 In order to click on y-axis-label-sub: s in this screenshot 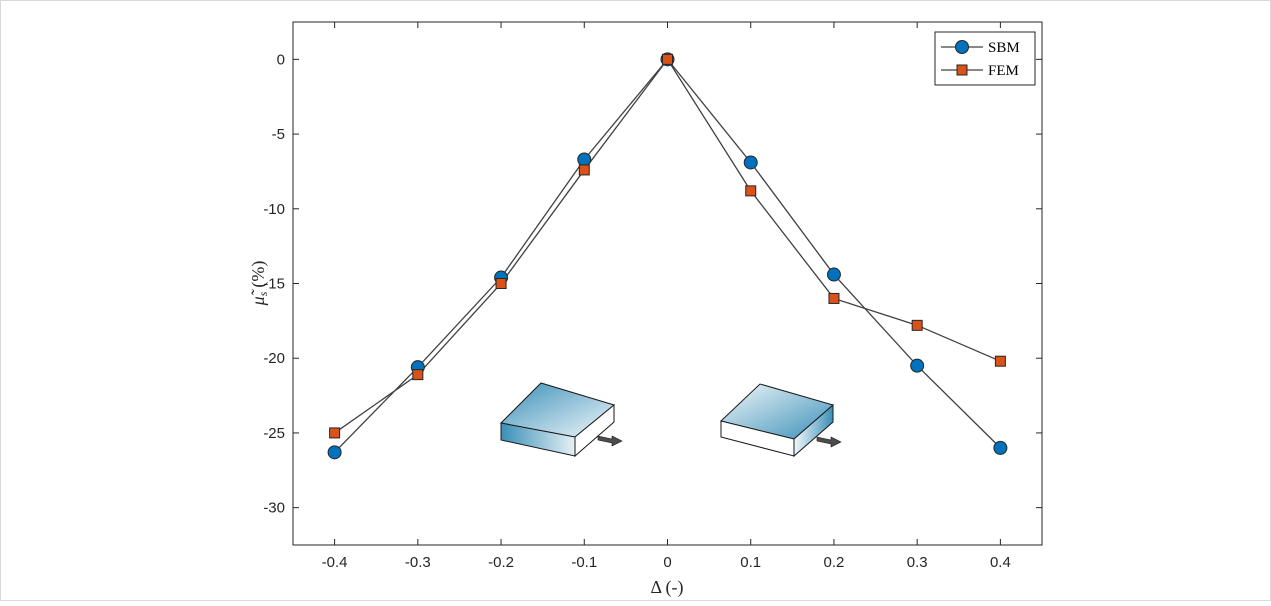, I will do `click(263, 293)`.